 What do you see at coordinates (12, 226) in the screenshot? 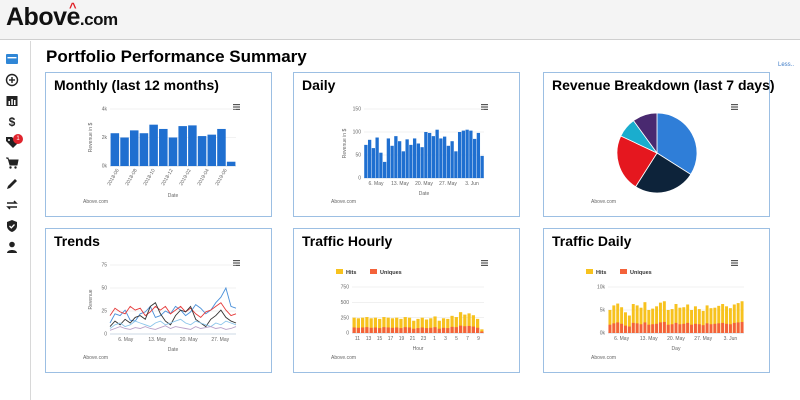
I see `shield-icon` at bounding box center [12, 226].